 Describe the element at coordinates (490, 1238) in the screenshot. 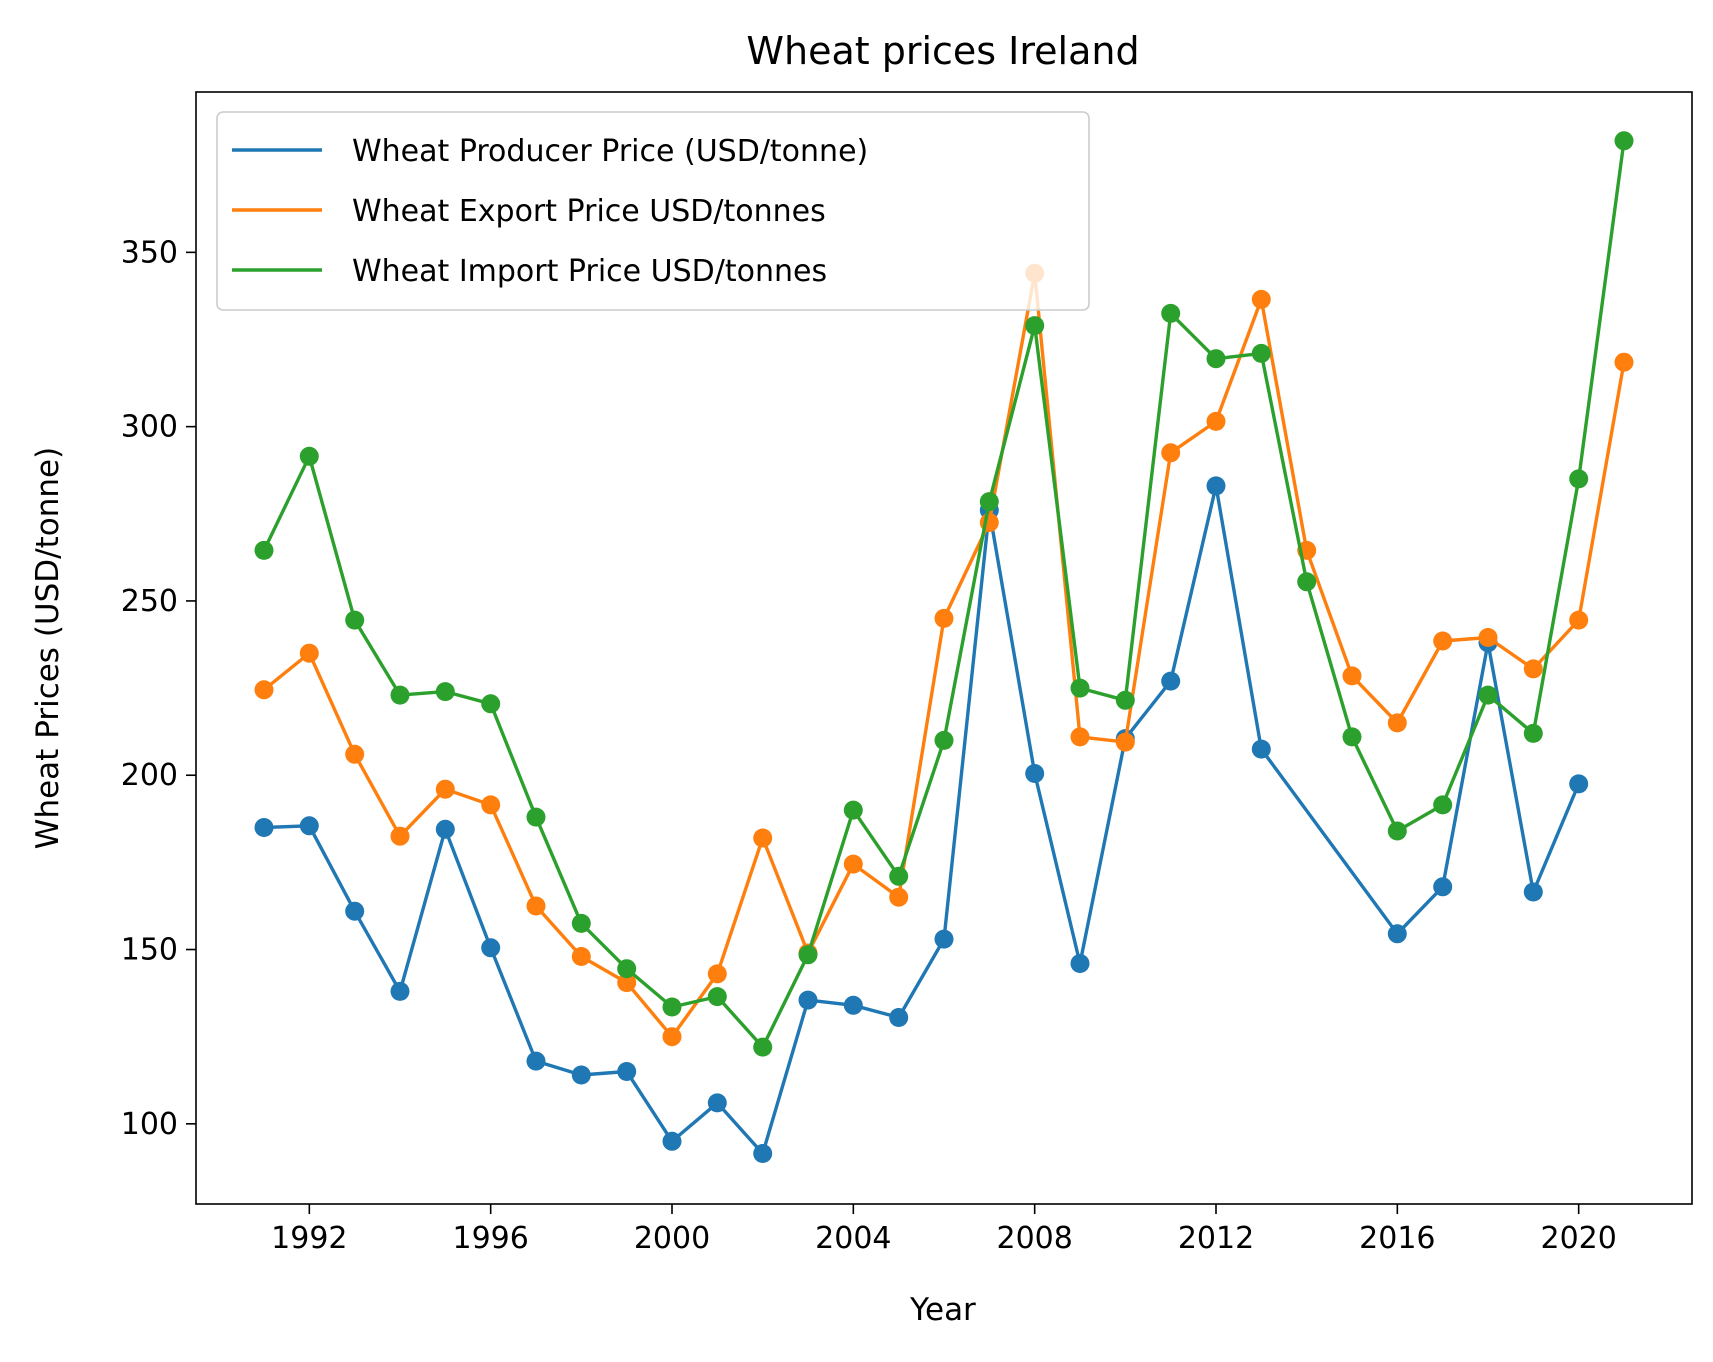

I see `x-tick-label: 1996` at that location.